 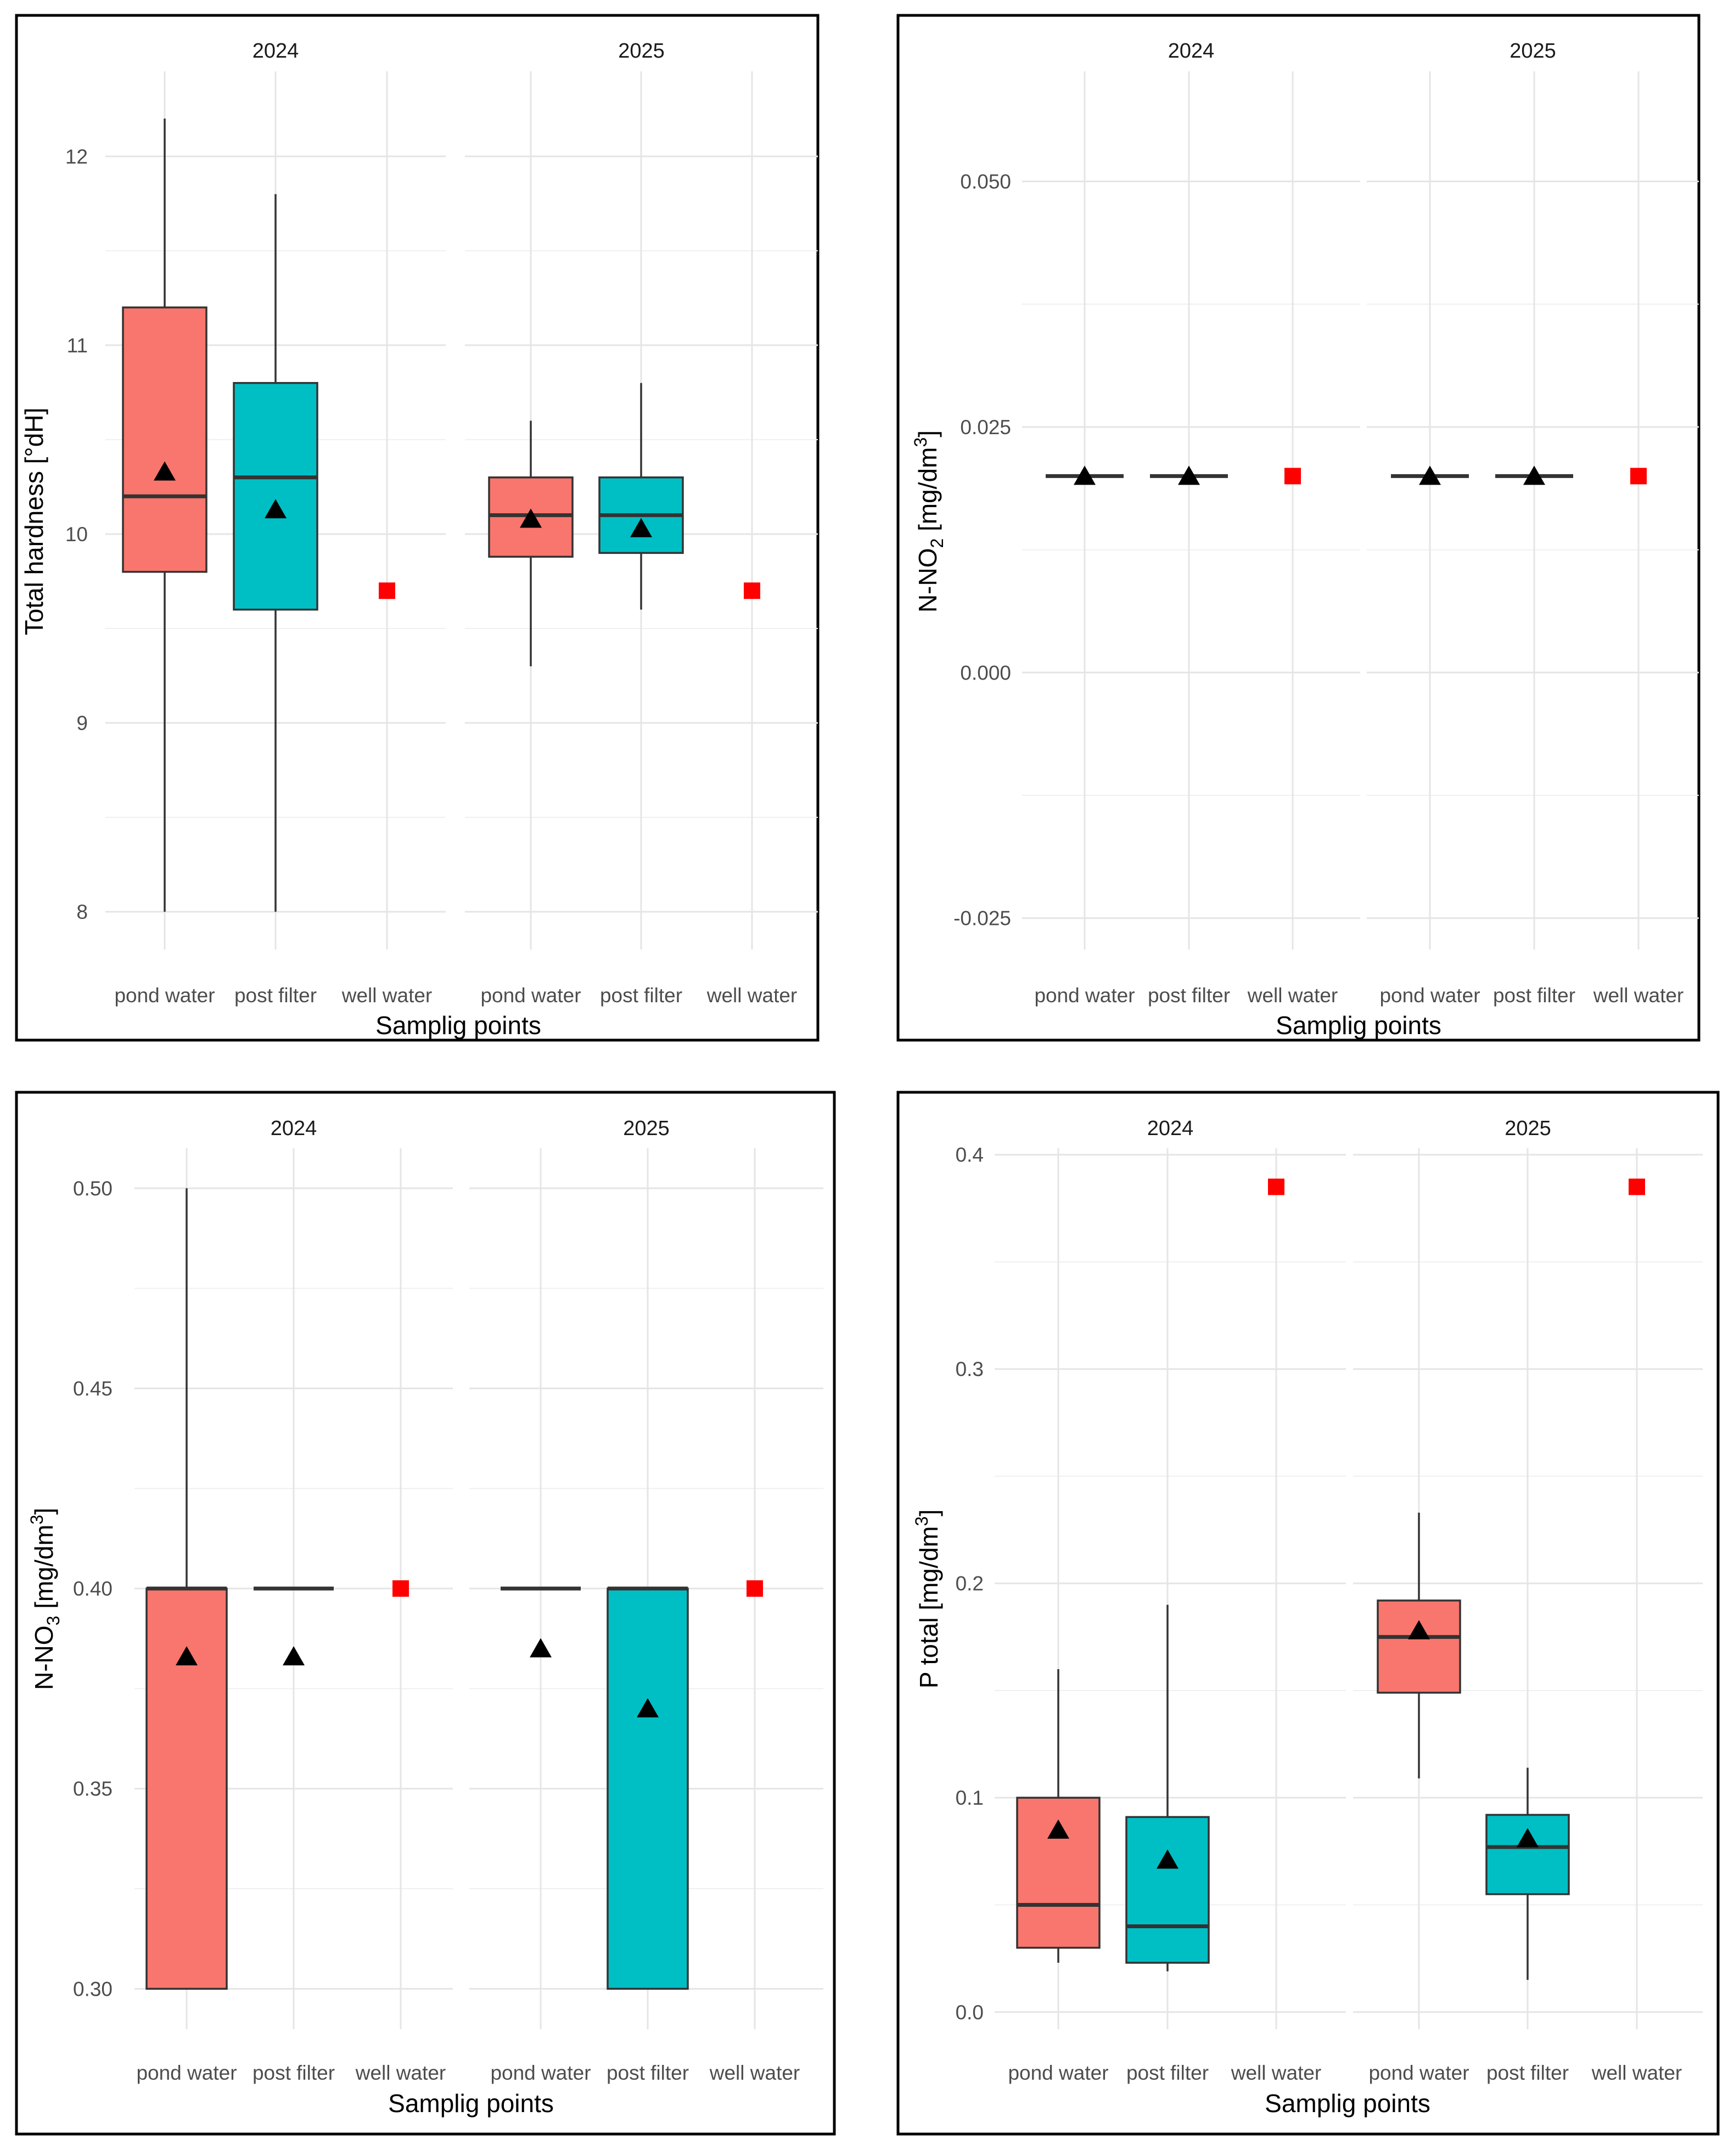 What do you see at coordinates (82, 723) in the screenshot?
I see `y-tick-label: 9` at bounding box center [82, 723].